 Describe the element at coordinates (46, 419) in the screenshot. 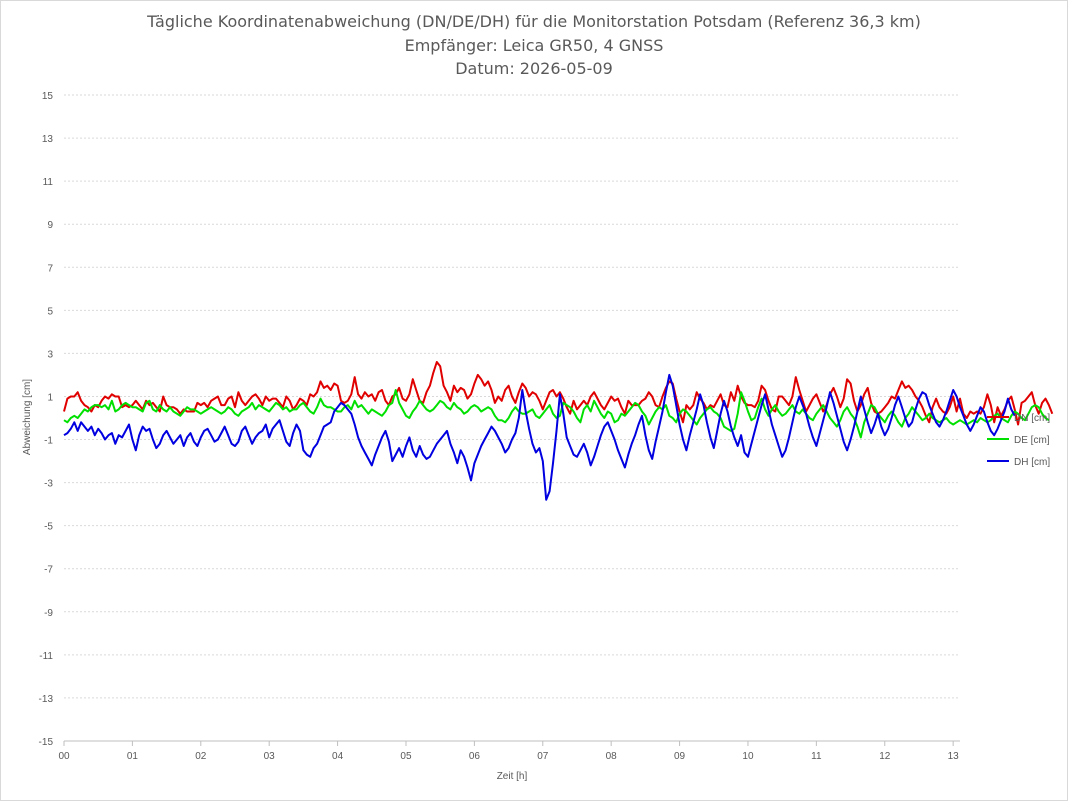

I see `y-axis-ticks: 15 13 11 9 7 5 3 1 -1 -3 -5 -7 -9 -11 -13 -15` at that location.